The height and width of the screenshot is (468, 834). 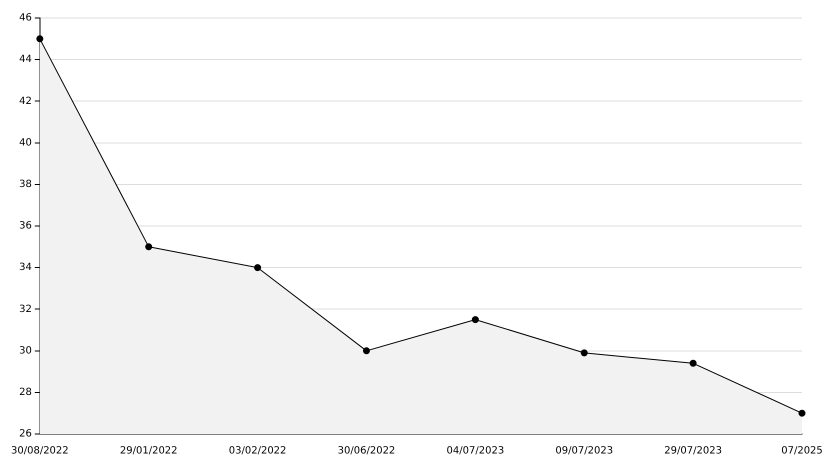 I want to click on y-tick-label: 26, so click(x=25, y=434).